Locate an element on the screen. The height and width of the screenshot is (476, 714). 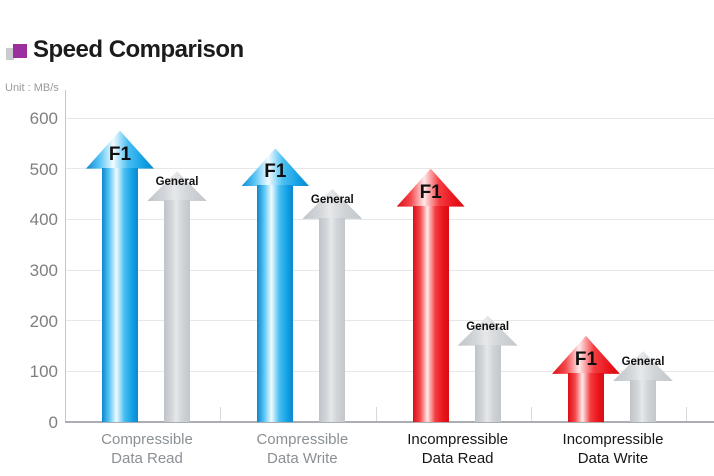
category-label: Compressible Data Read is located at coordinates (147, 449).